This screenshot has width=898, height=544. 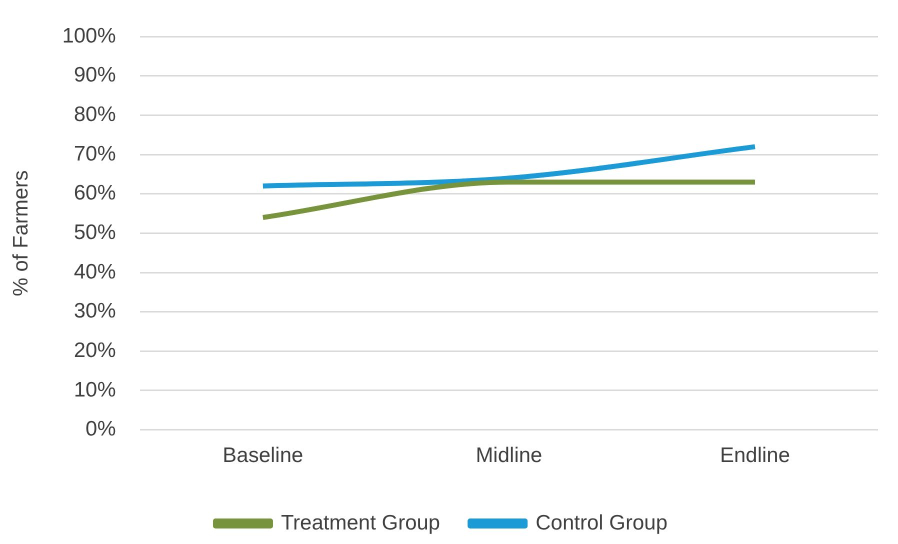 I want to click on y-tick-label: 90%, so click(x=95, y=75).